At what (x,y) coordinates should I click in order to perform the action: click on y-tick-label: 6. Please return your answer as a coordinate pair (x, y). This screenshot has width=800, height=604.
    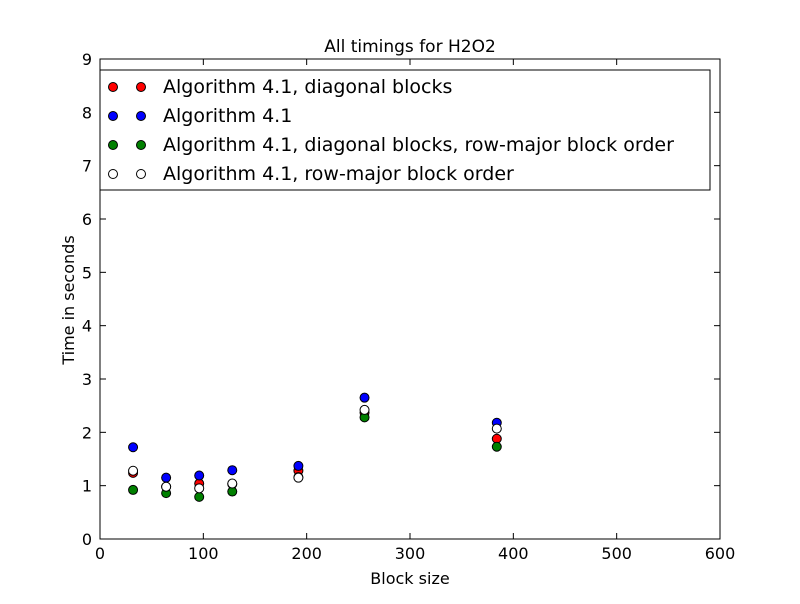
    Looking at the image, I should click on (87, 219).